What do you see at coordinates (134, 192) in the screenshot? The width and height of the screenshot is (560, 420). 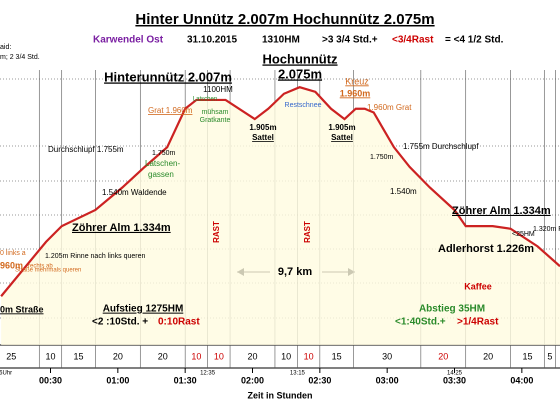 I see `annotation: 1.540m Waldende` at bounding box center [134, 192].